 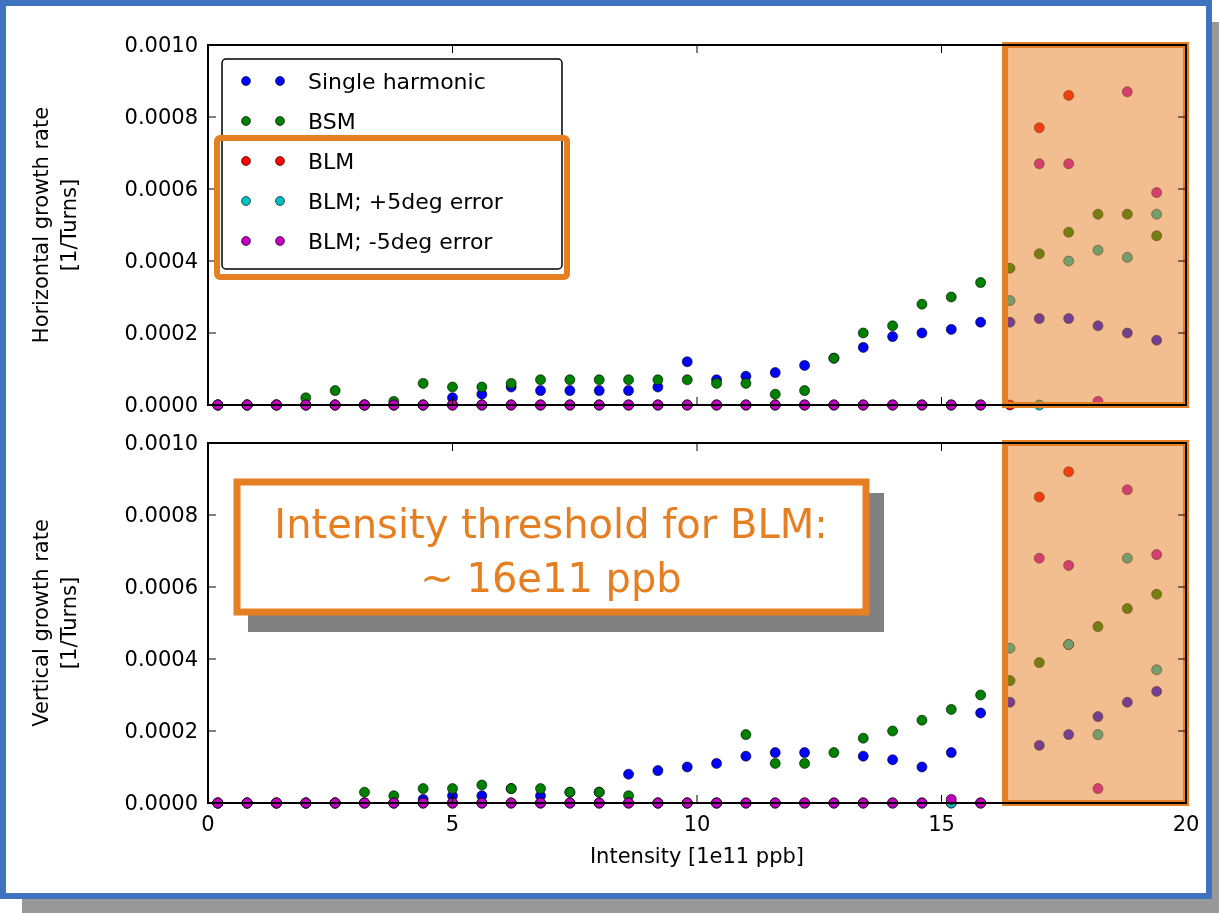 What do you see at coordinates (55, 623) in the screenshot?
I see `y-axis-title: Vertical growth rate [1/Turns]` at bounding box center [55, 623].